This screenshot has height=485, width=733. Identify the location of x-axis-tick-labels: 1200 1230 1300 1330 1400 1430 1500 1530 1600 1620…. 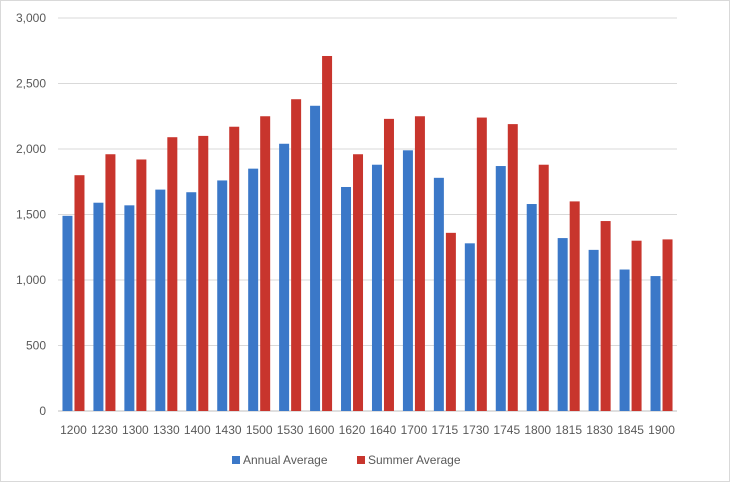
(367, 430).